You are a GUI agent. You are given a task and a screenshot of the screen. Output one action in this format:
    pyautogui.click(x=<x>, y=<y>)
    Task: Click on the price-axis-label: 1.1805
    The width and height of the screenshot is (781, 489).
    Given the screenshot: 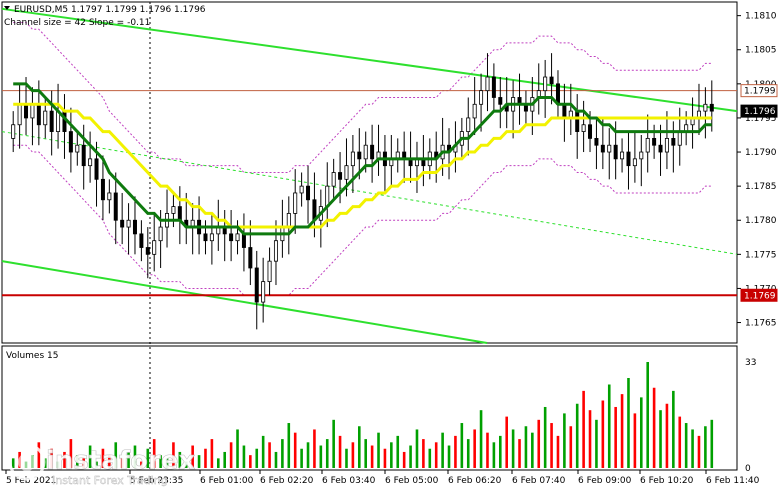 What is the action you would take?
    pyautogui.click(x=761, y=51)
    